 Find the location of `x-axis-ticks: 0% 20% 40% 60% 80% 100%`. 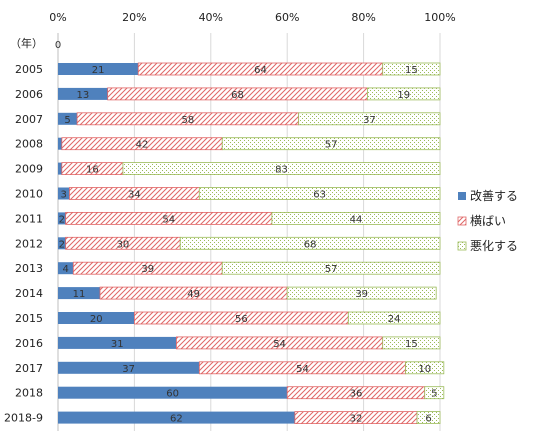

x-axis-ticks: 0% 20% 40% 60% 80% 100% is located at coordinates (252, 17).